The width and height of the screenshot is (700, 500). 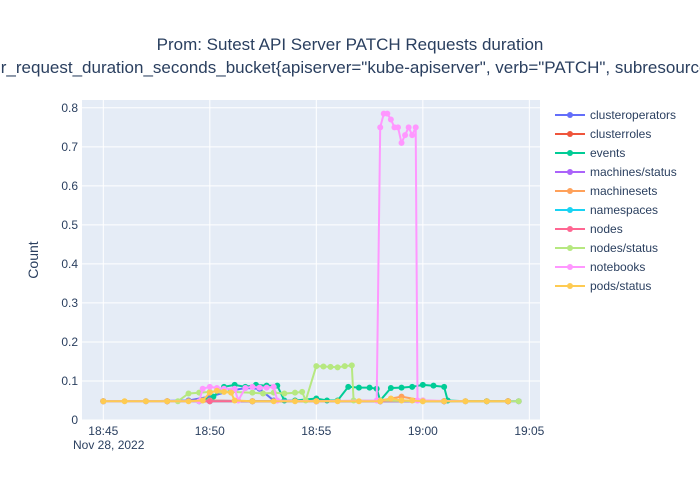 I want to click on y-tick-label: 0.2, so click(x=69, y=342).